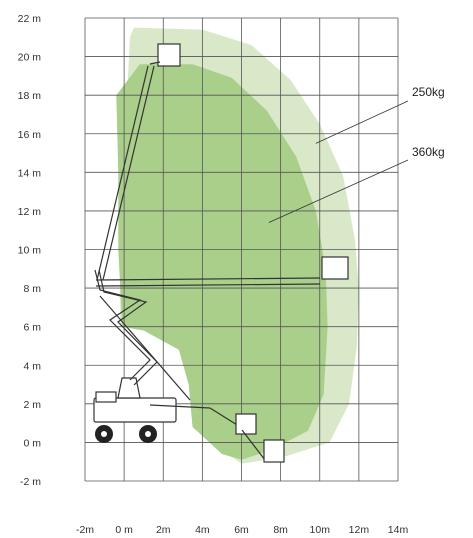  I want to click on x-tick-label: 6m, so click(241, 530).